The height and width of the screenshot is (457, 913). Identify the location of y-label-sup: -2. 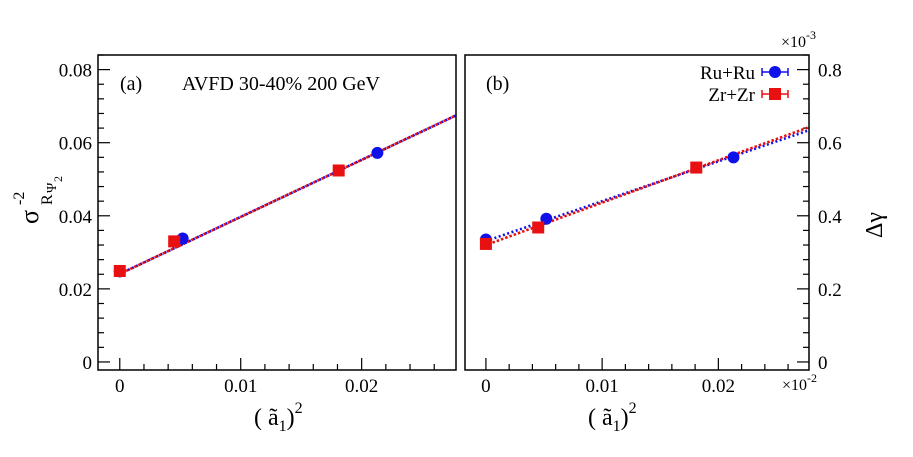
(19, 198).